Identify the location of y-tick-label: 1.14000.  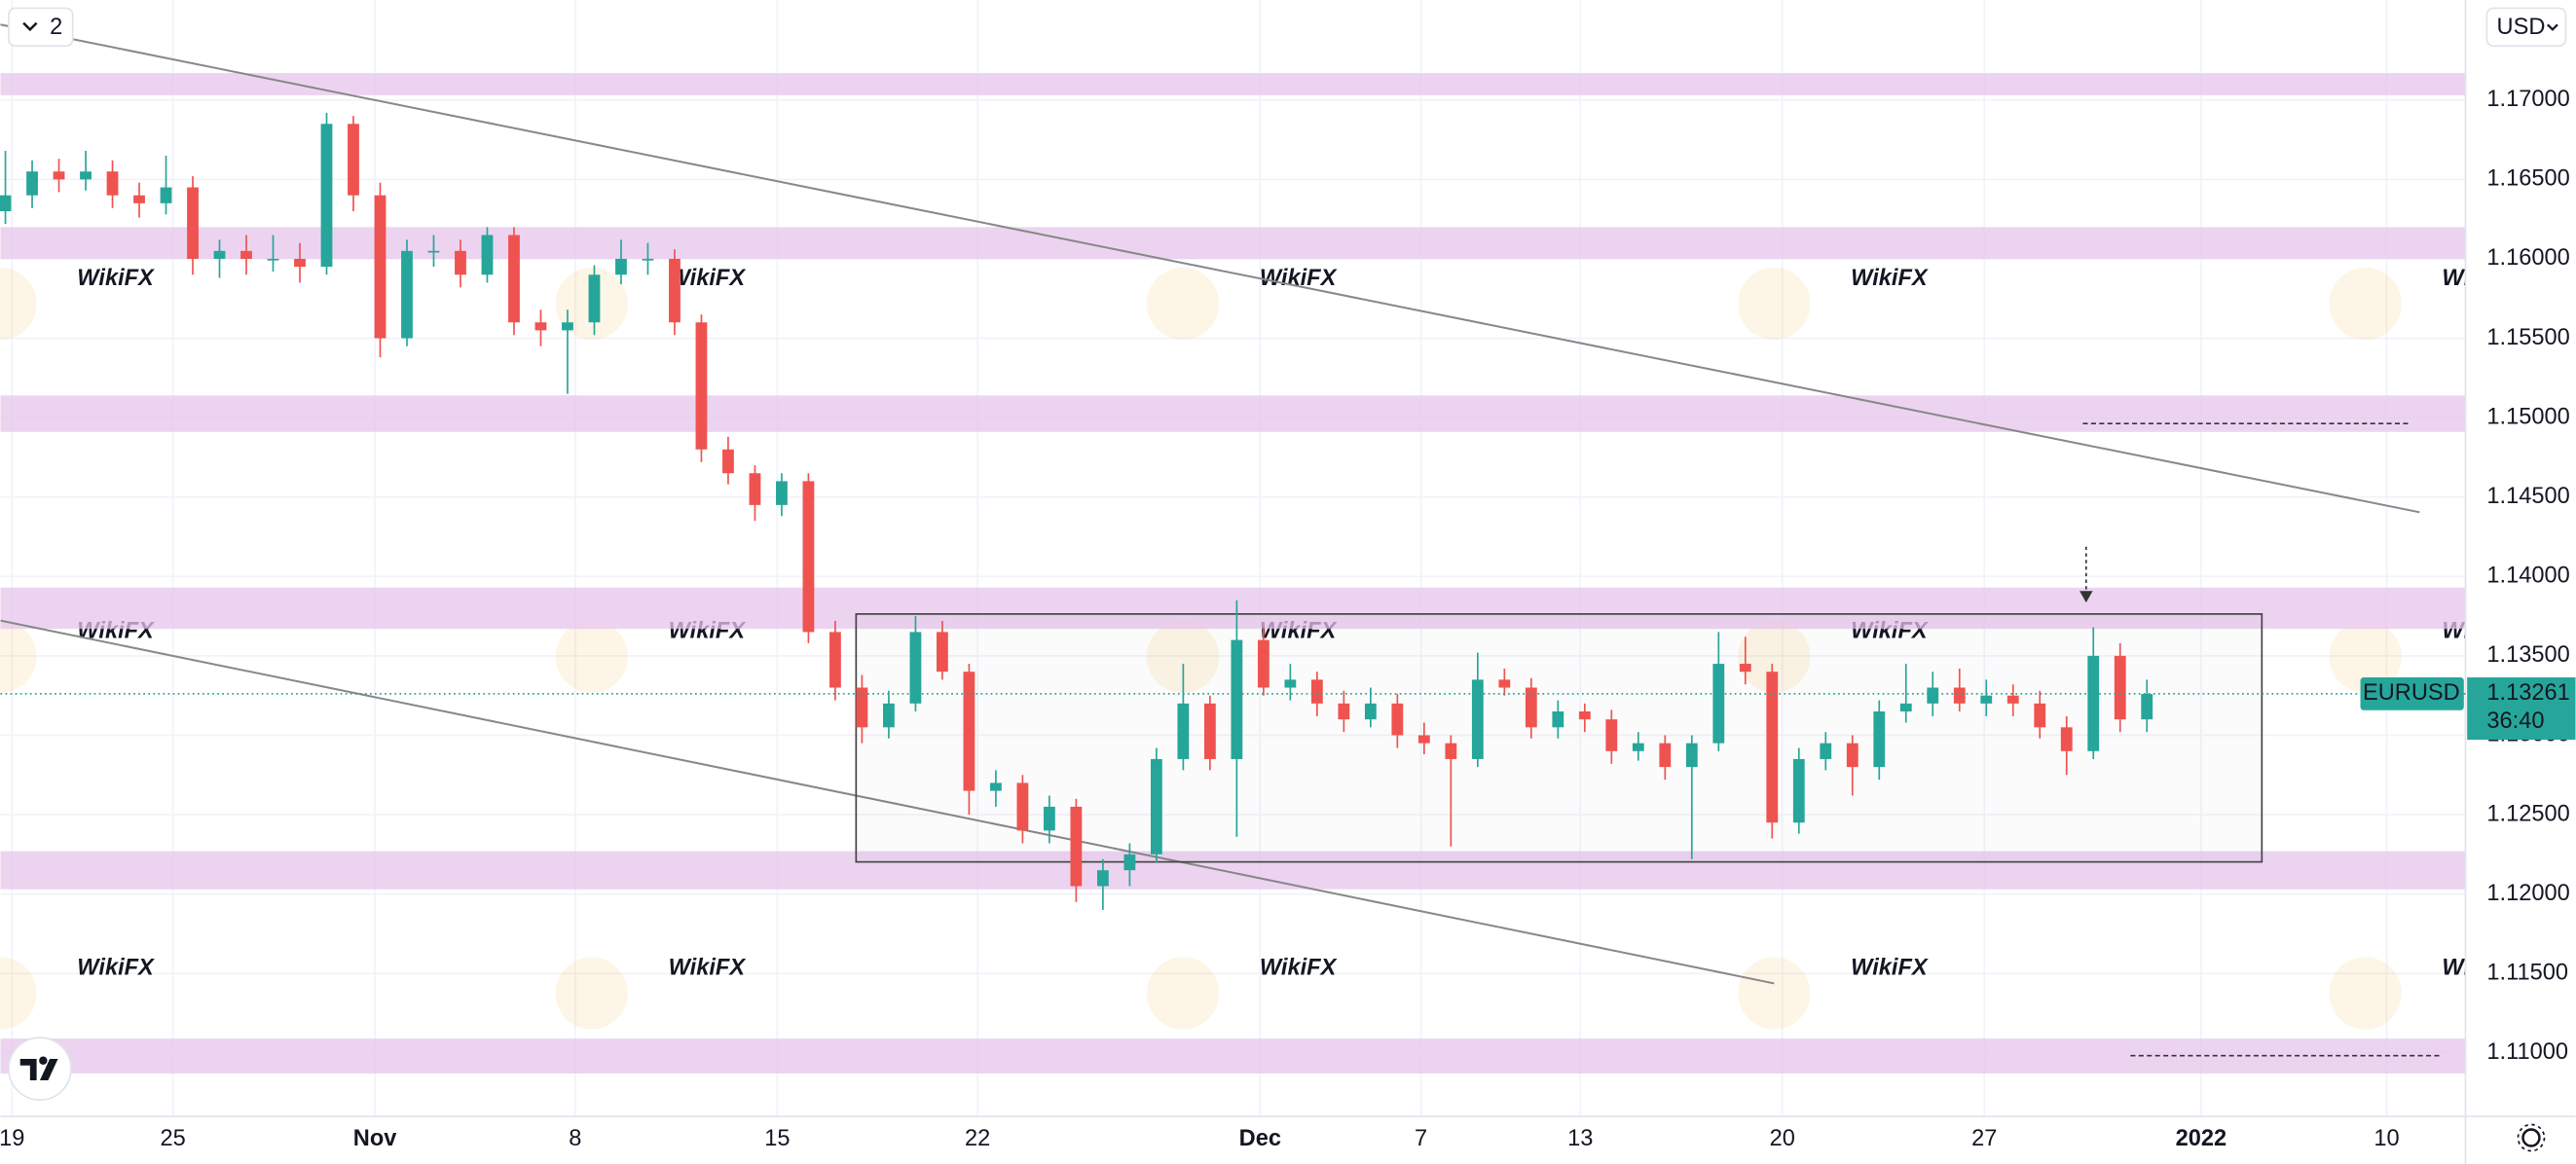
(2527, 576).